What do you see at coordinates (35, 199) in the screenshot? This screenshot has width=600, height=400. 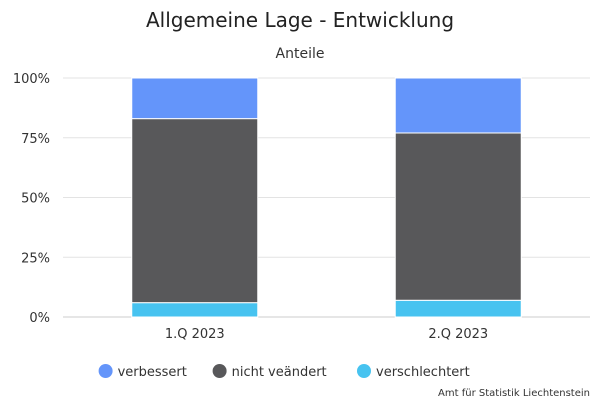 I see `y-tick-label: 50%` at bounding box center [35, 199].